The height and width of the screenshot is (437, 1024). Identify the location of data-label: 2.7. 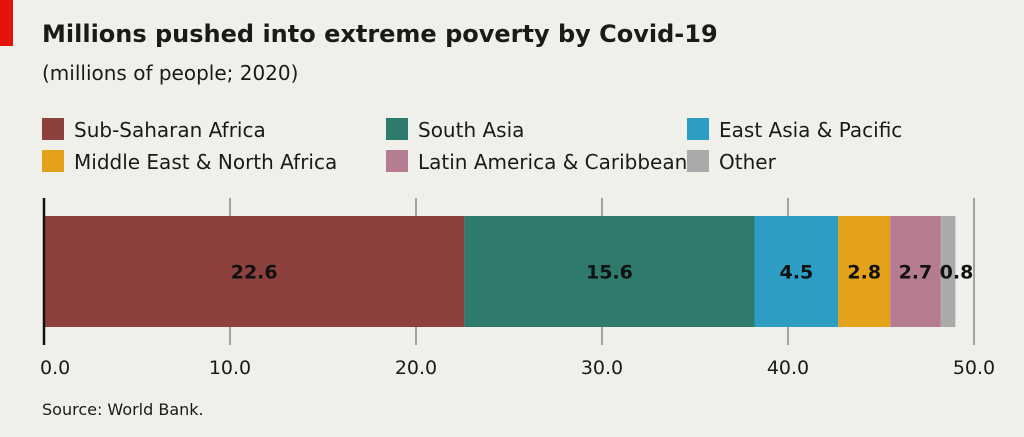
(916, 273).